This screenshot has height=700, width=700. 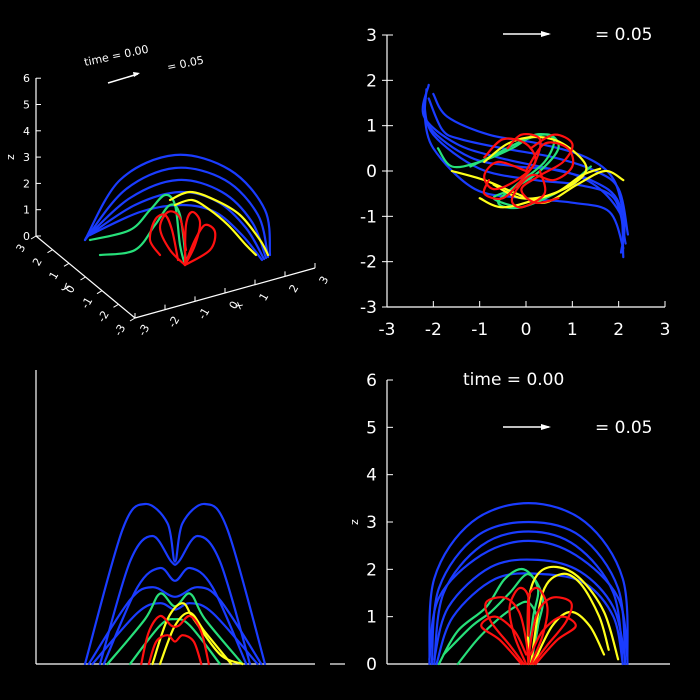 I want to click on side-fieldline-green, so click(x=175, y=642).